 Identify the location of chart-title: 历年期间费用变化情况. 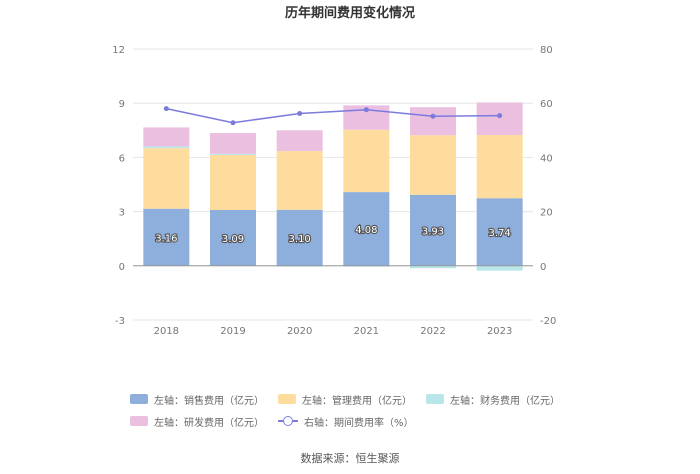
(350, 13).